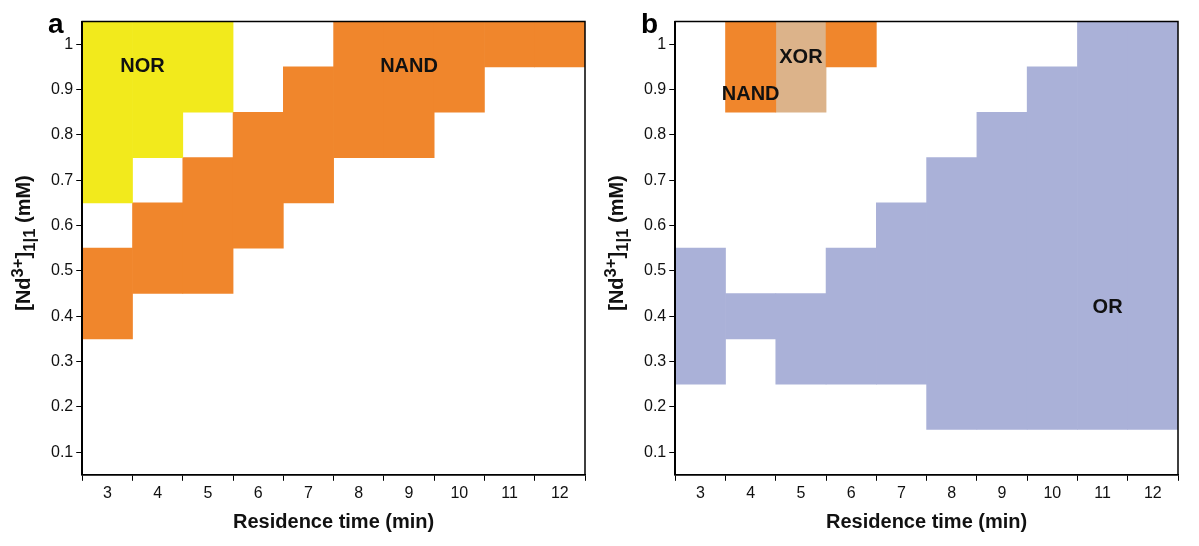 The image size is (1199, 546). What do you see at coordinates (851, 44) in the screenshot?
I see `bar` at bounding box center [851, 44].